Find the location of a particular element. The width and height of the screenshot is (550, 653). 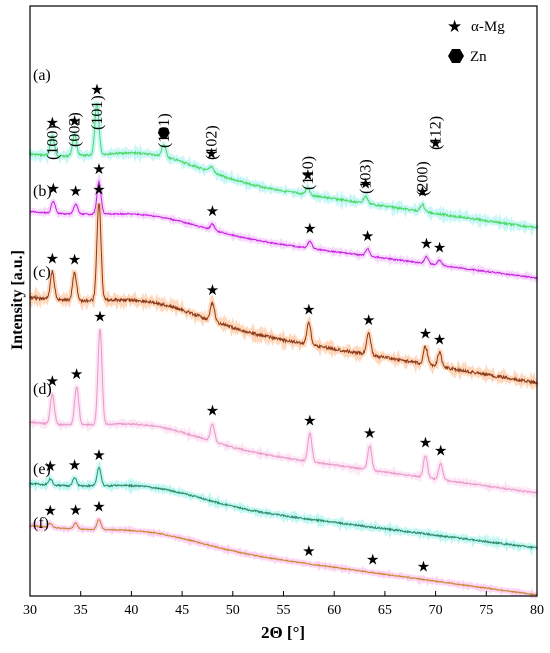

legend: ★ α-Mg Zn is located at coordinates (476, 41).